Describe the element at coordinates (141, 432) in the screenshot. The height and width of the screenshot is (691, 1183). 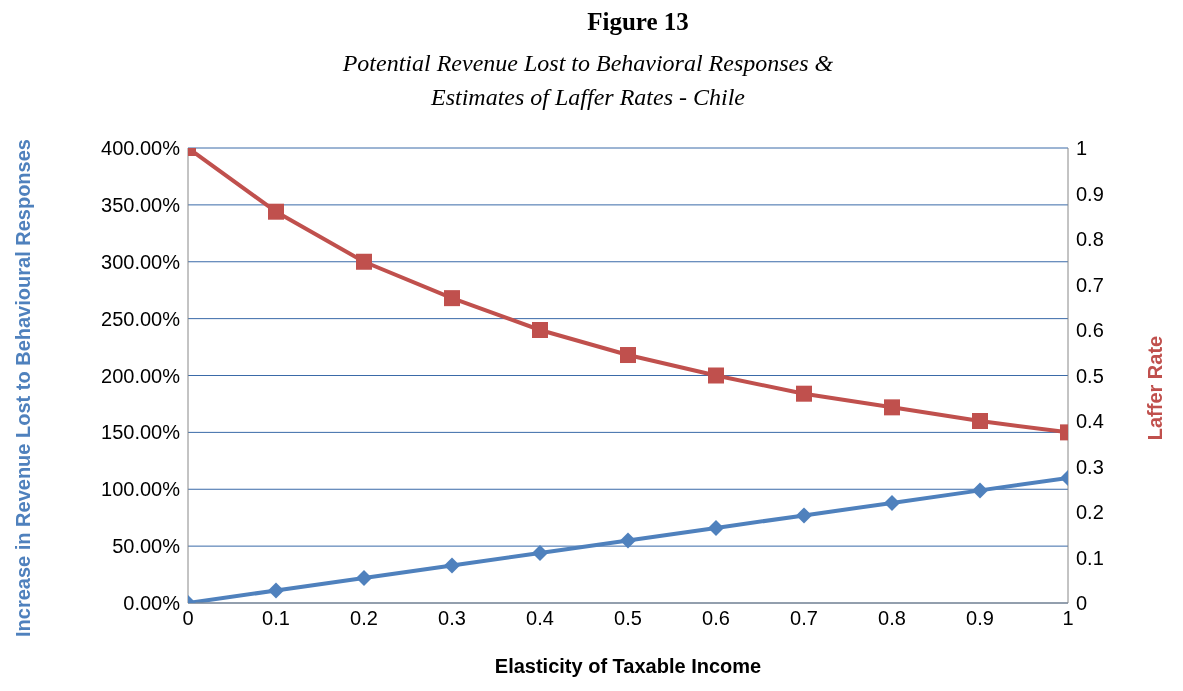
I see `y-tick-label: 150.00%` at that location.